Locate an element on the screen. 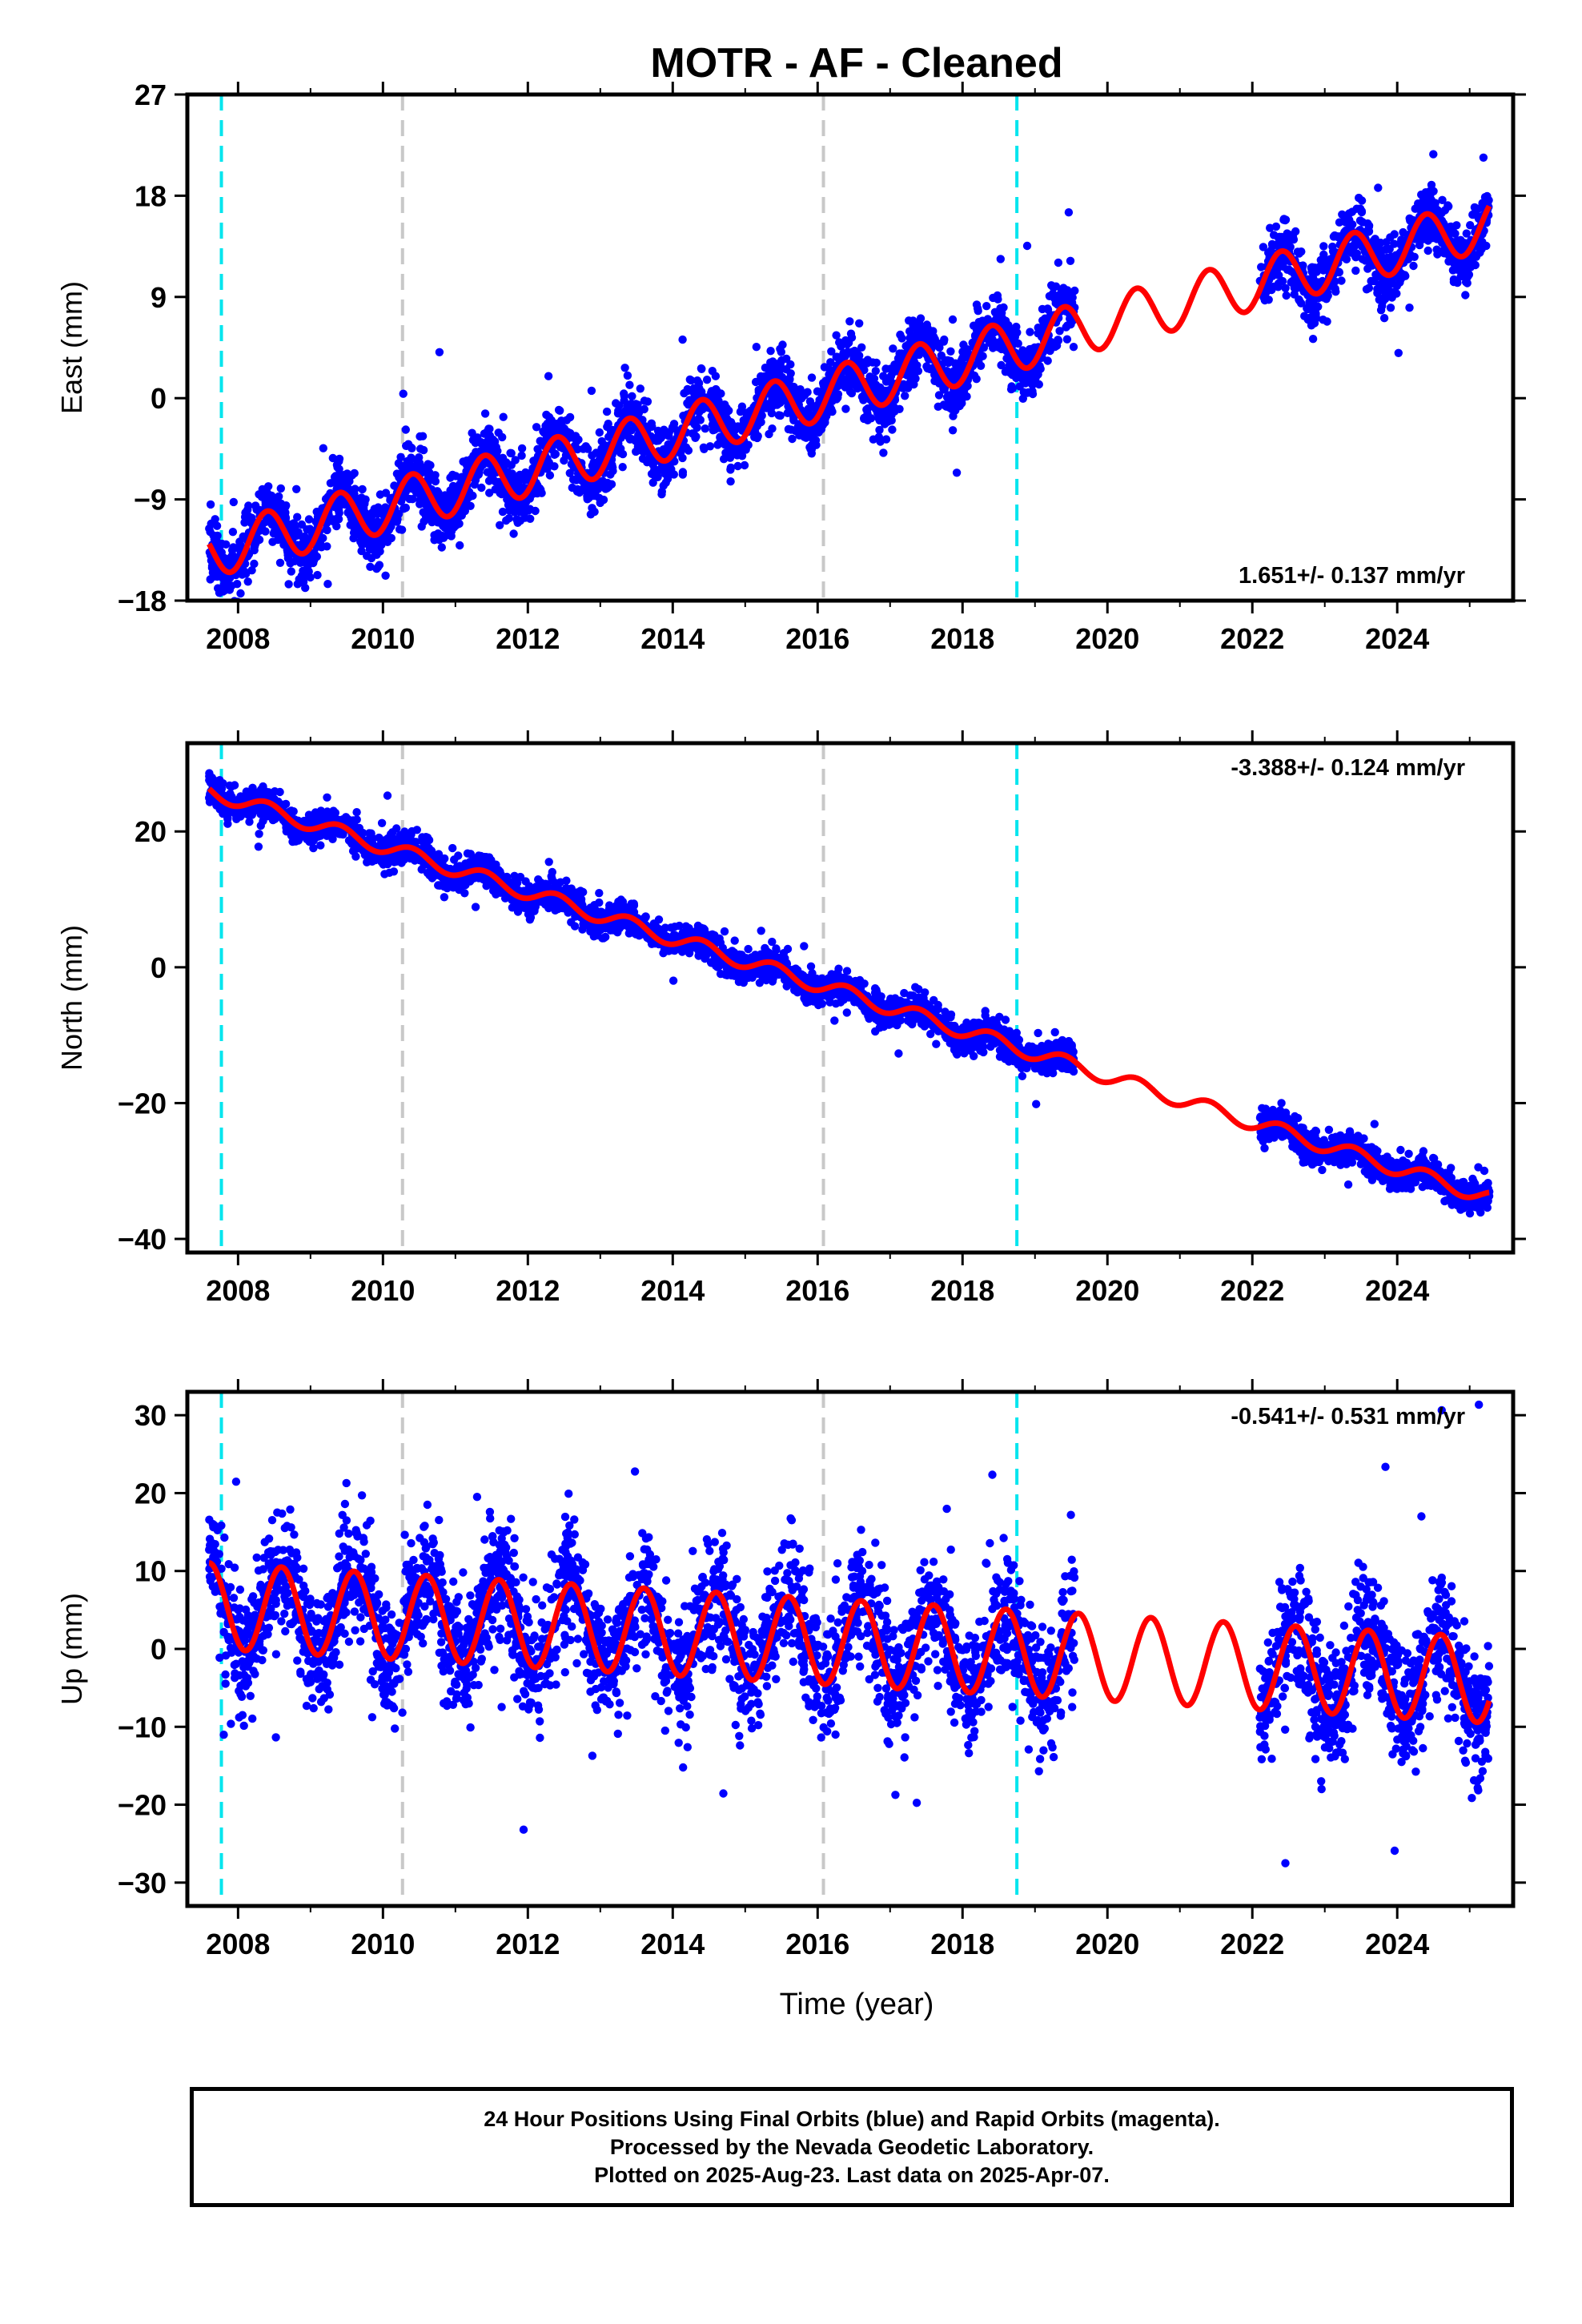 This screenshot has width=1582, height=2324. y-tick-label: −18 is located at coordinates (142, 601).